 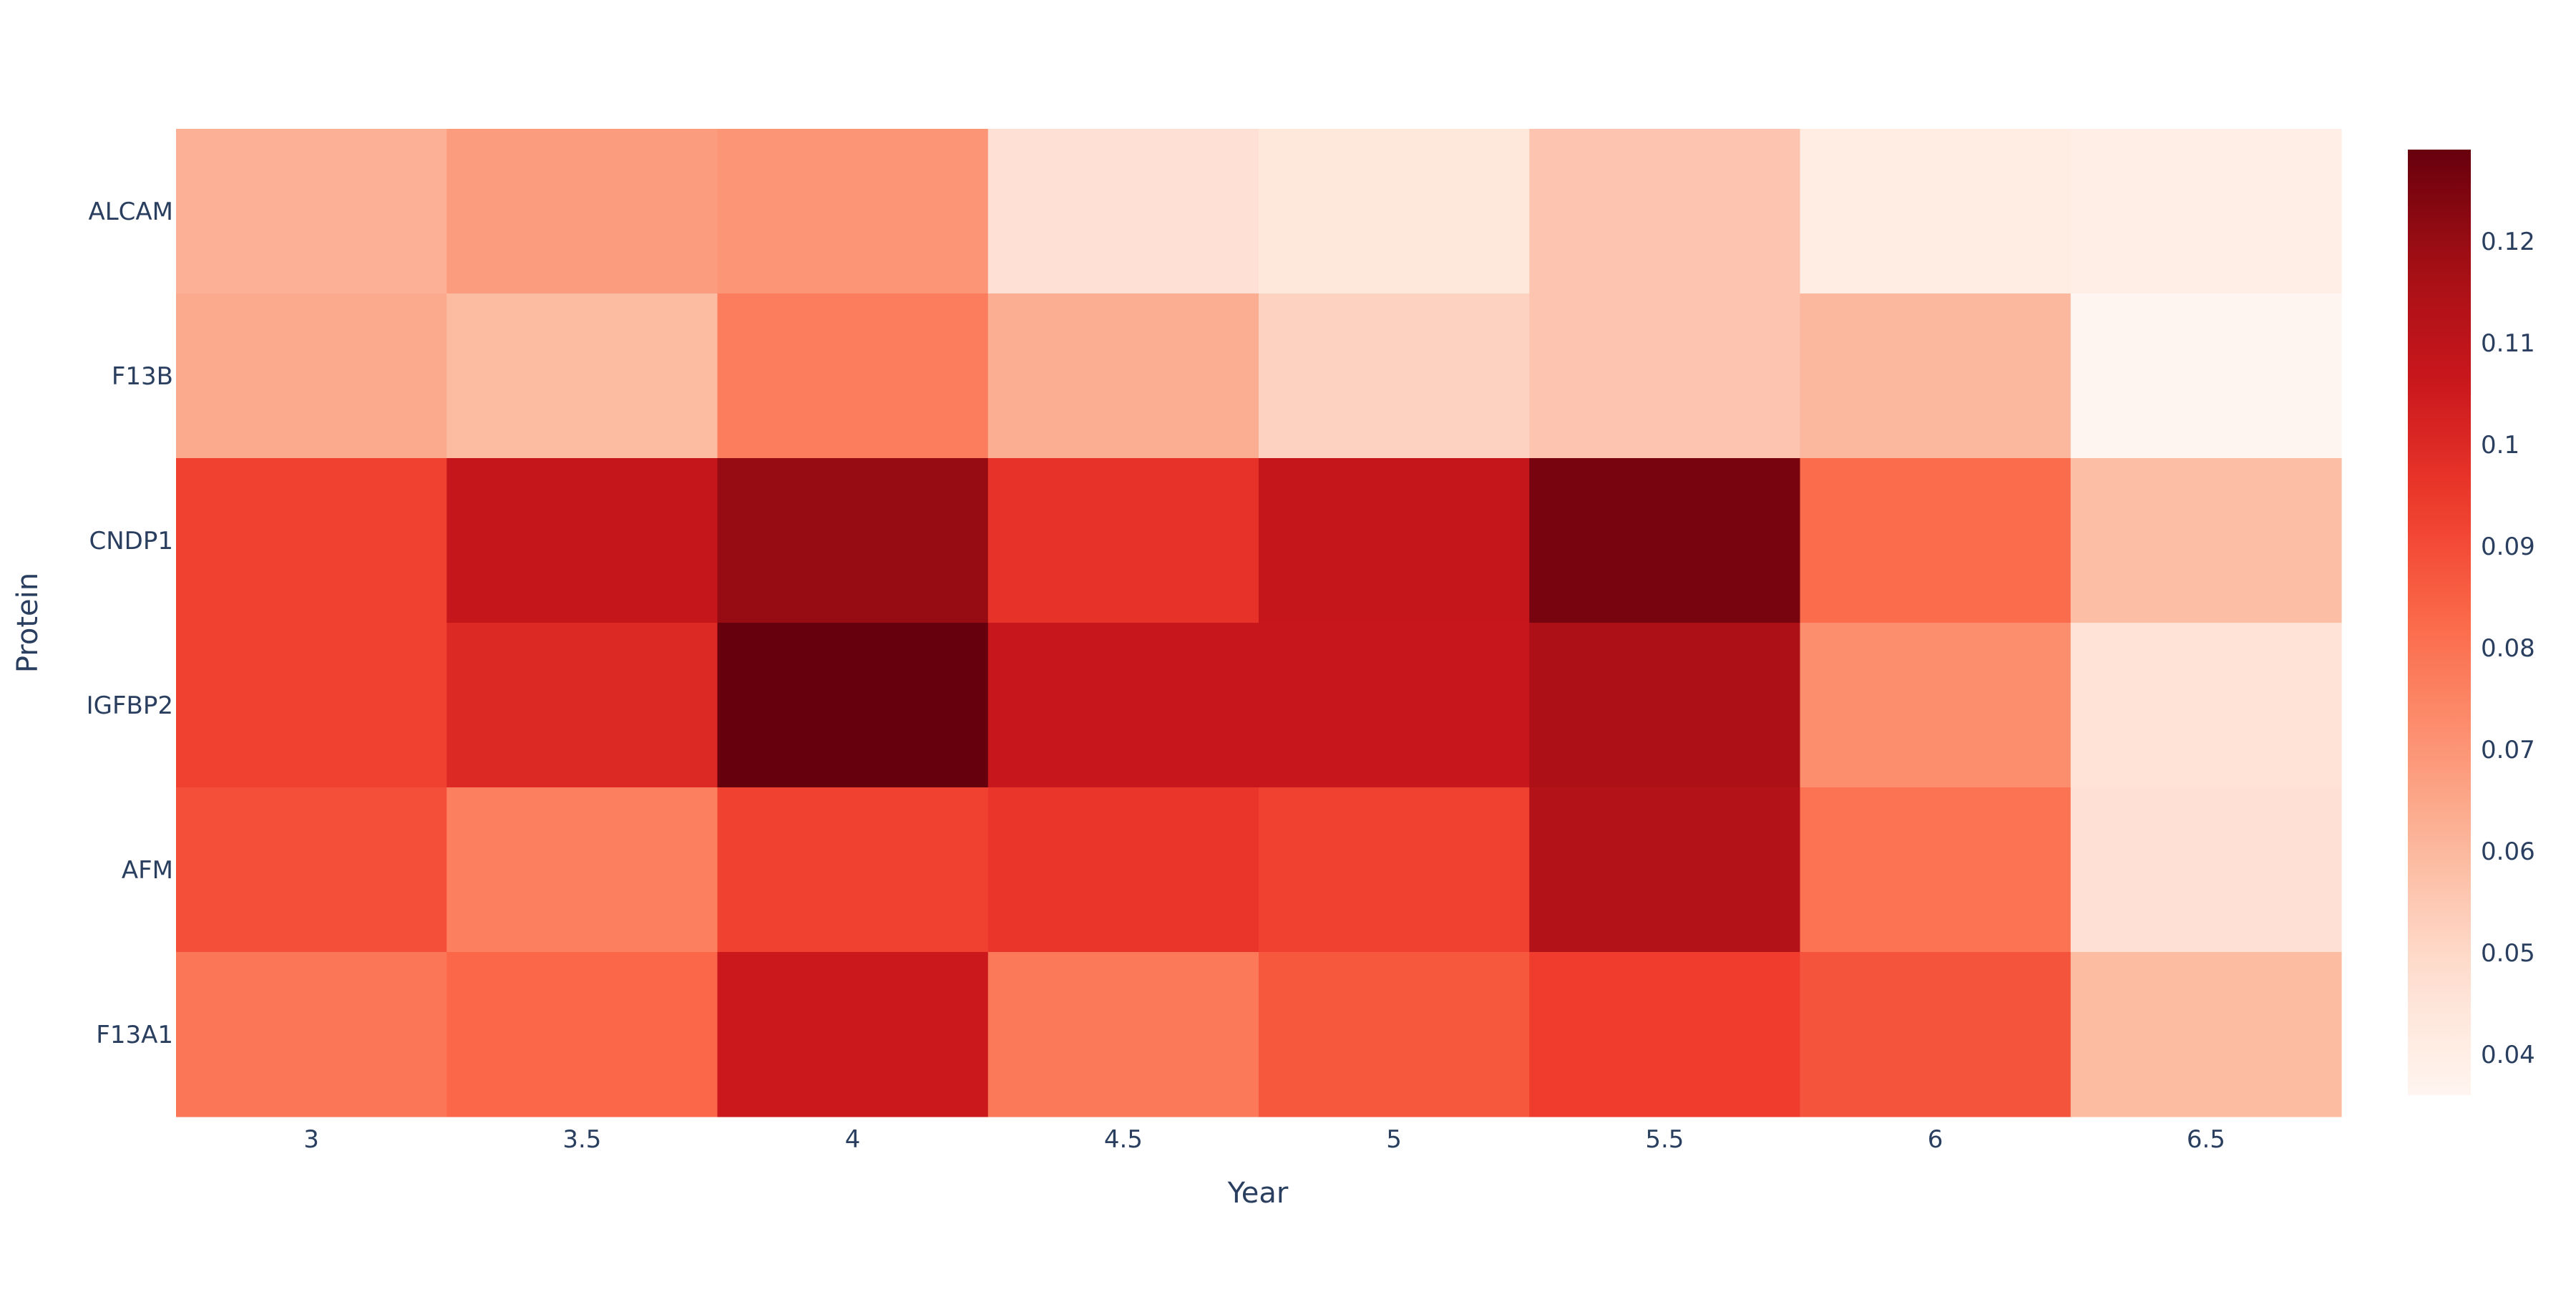 What do you see at coordinates (1664, 1139) in the screenshot?
I see `x-tick-label: 5.5` at bounding box center [1664, 1139].